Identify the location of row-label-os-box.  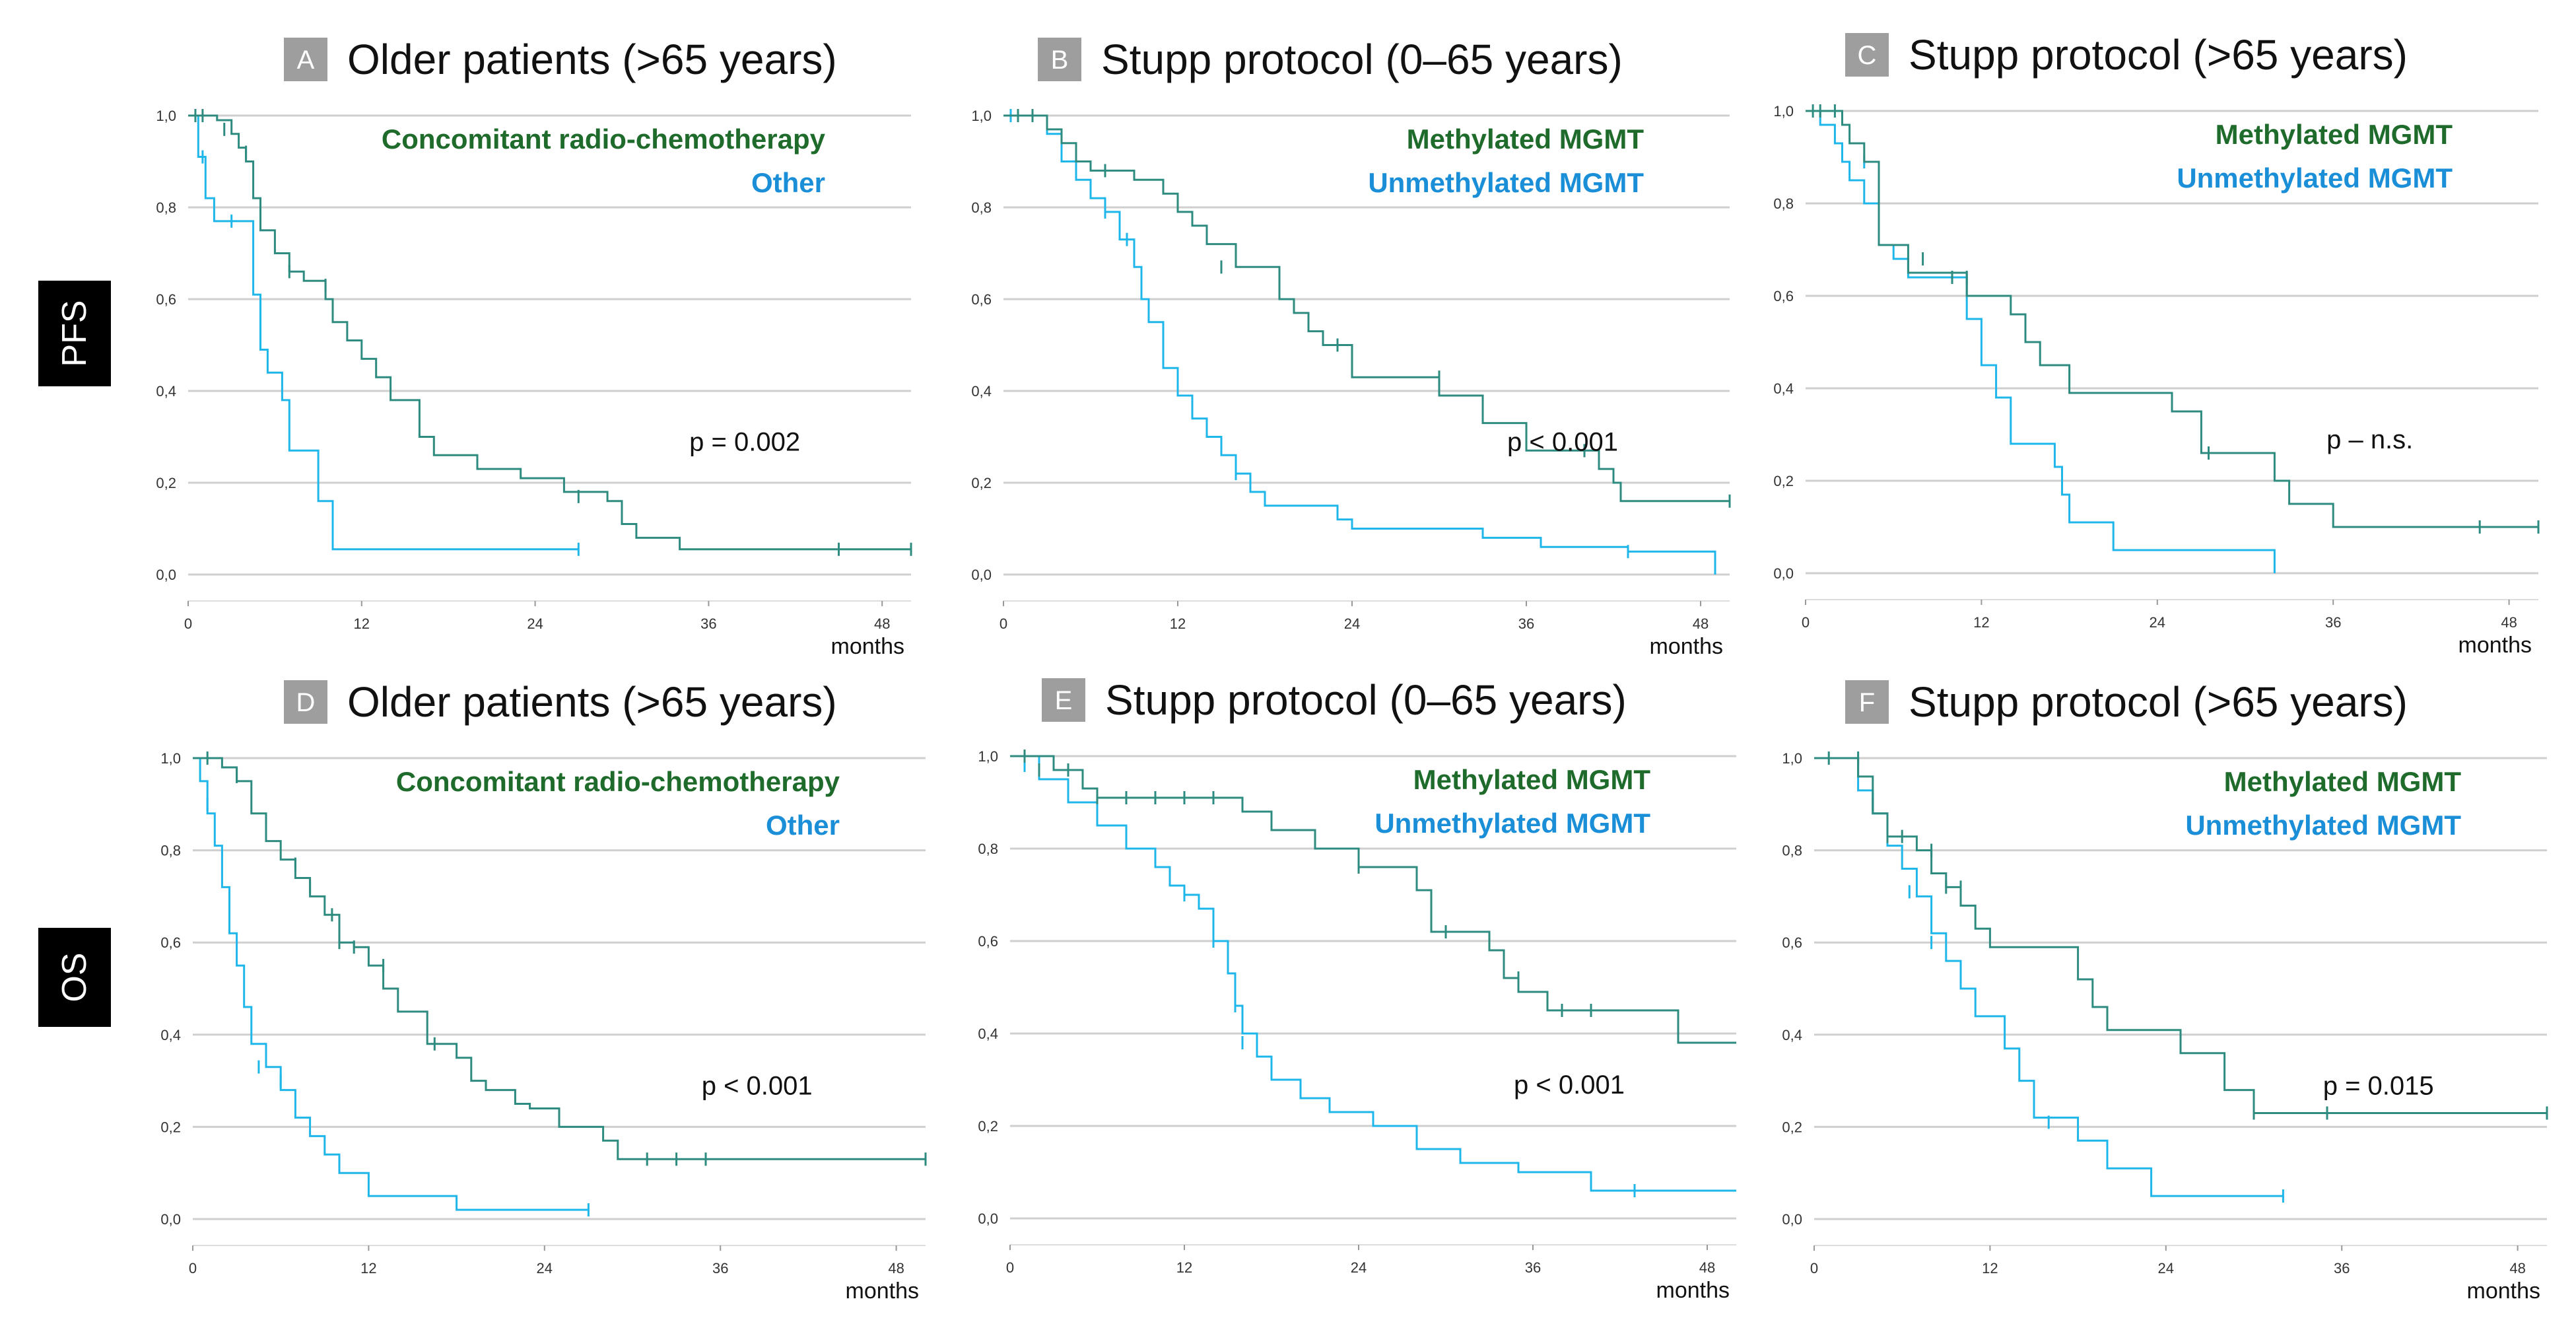
(74, 977).